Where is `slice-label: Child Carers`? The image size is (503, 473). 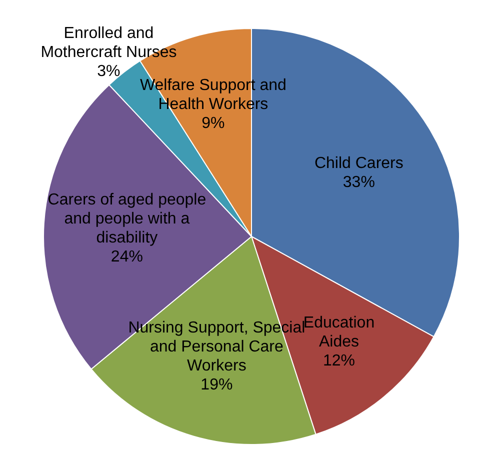
slice-label: Child Carers is located at coordinates (359, 163).